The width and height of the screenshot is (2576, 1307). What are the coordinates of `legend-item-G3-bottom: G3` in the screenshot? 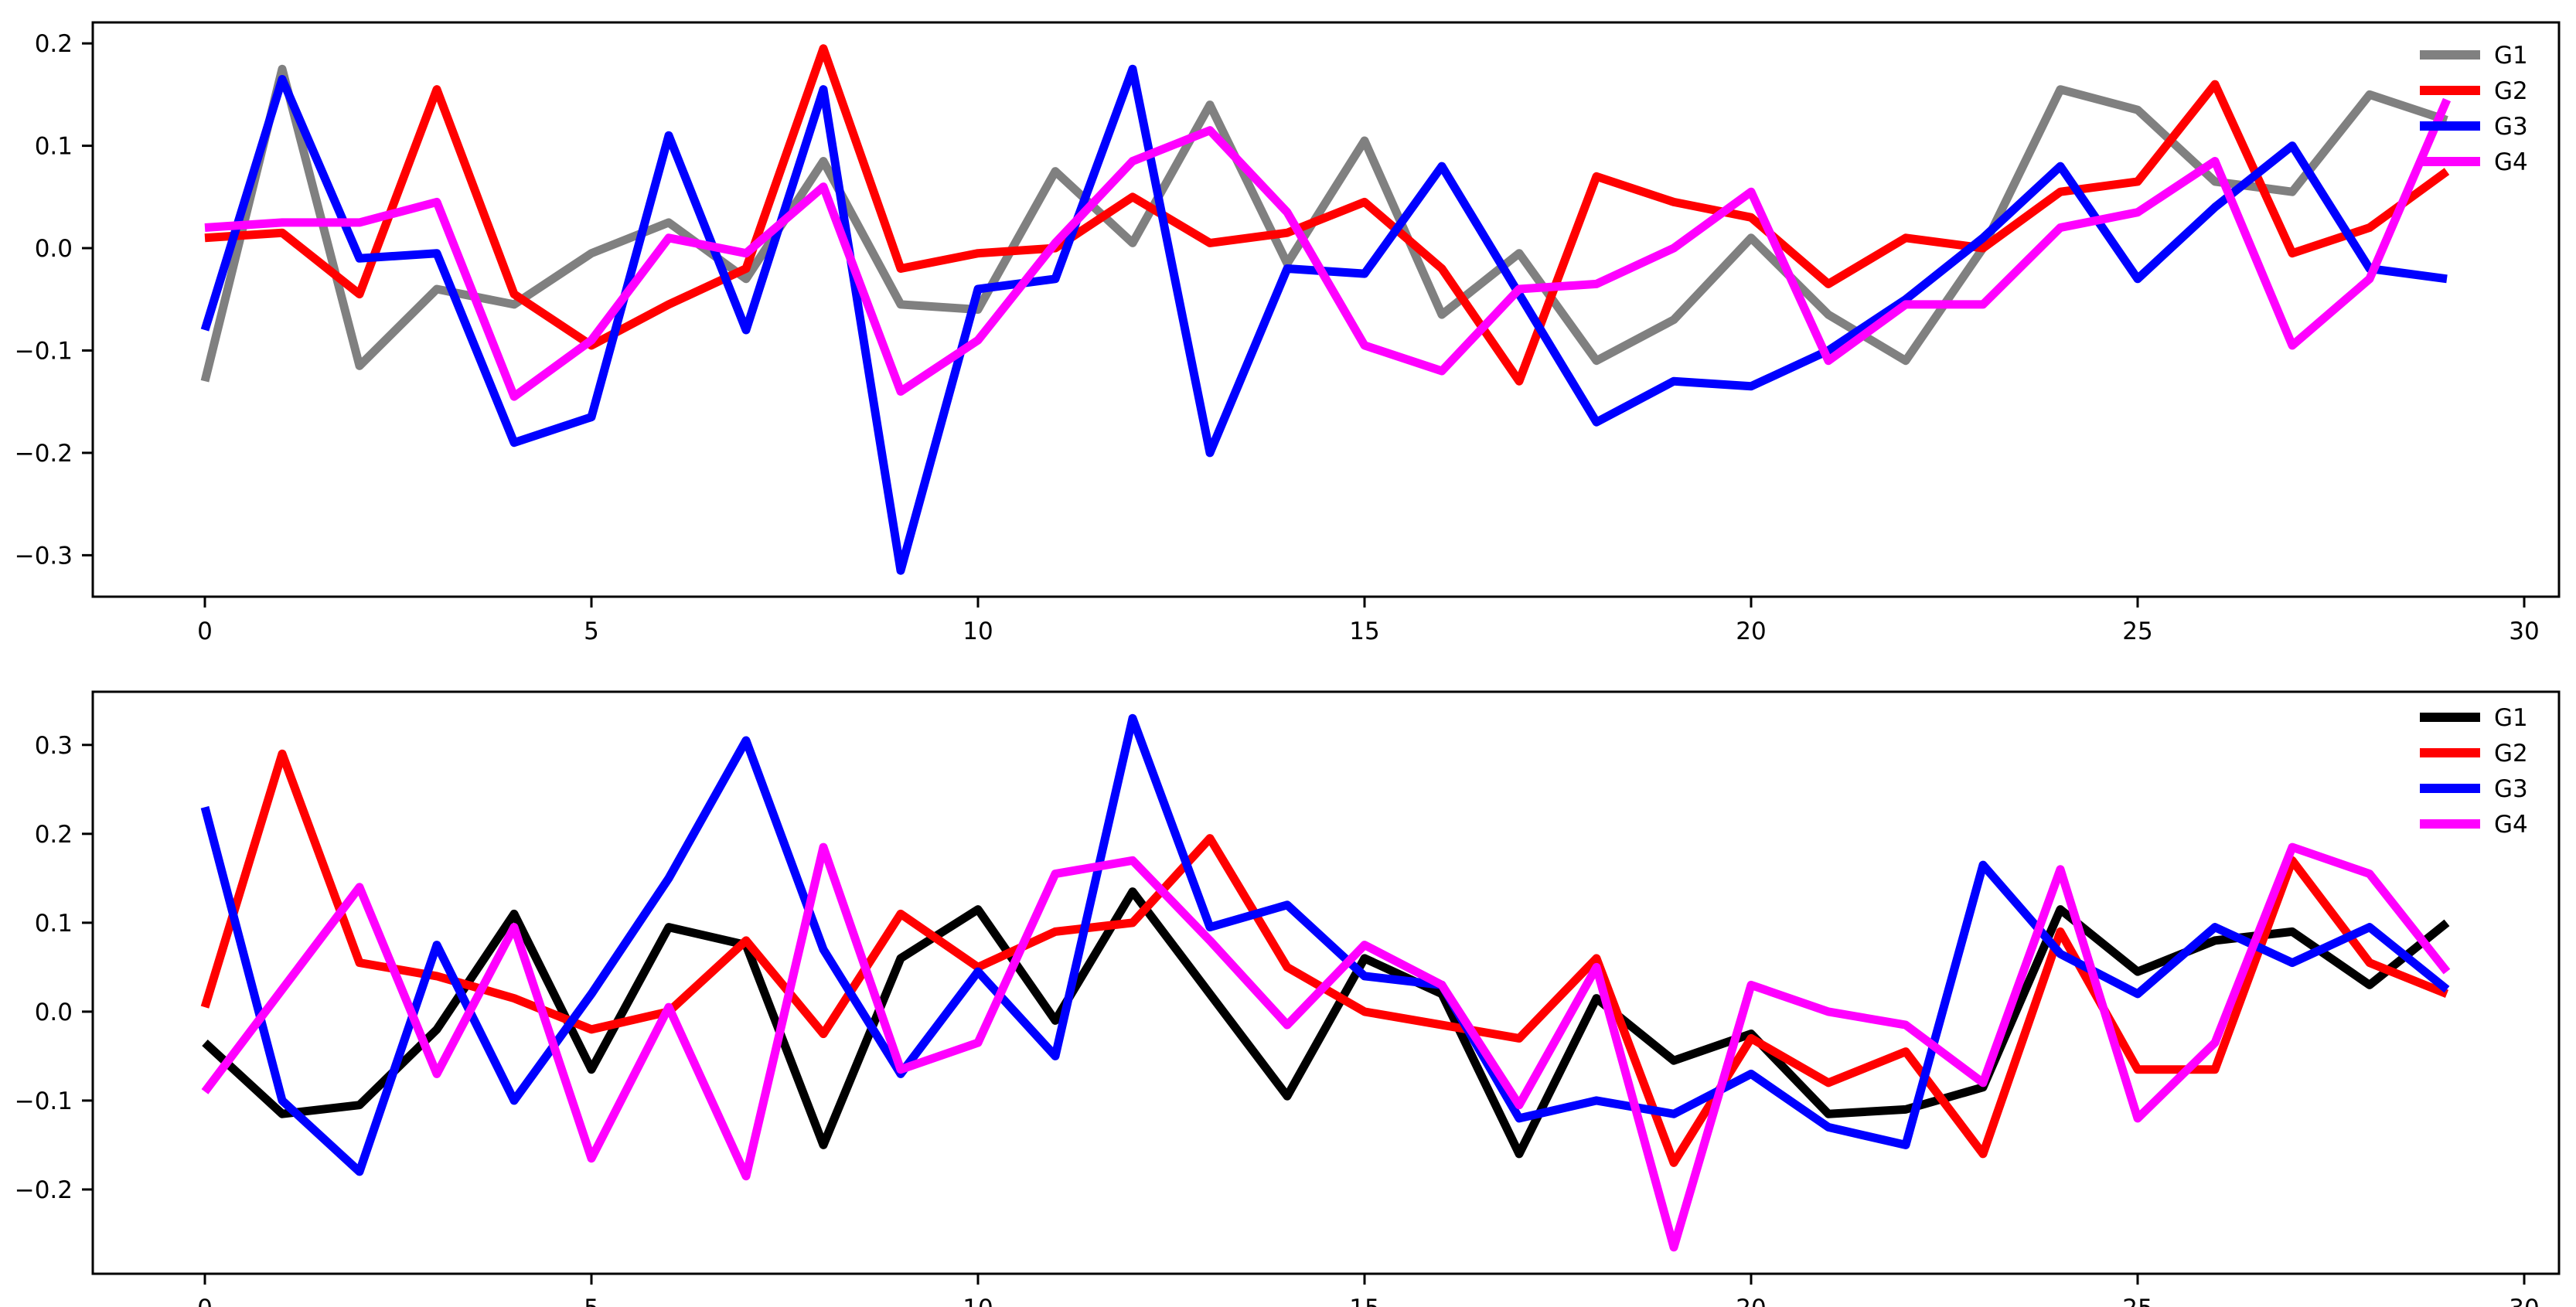 It's located at (2474, 789).